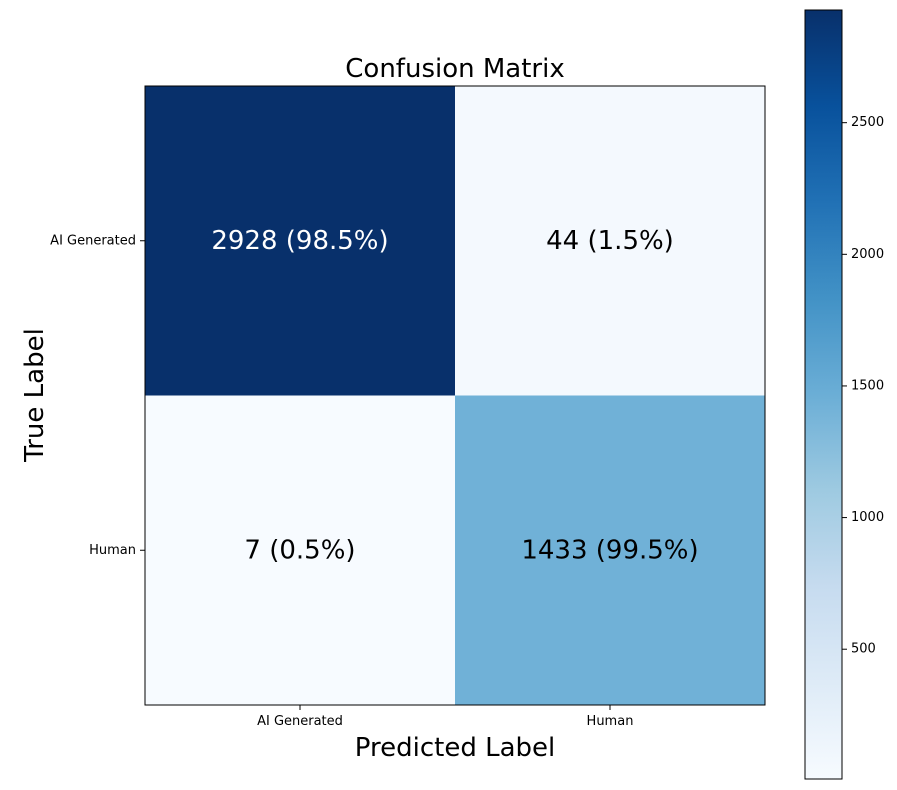 The width and height of the screenshot is (897, 790). What do you see at coordinates (454, 69) in the screenshot?
I see `chart-title: Confusion Matrix` at bounding box center [454, 69].